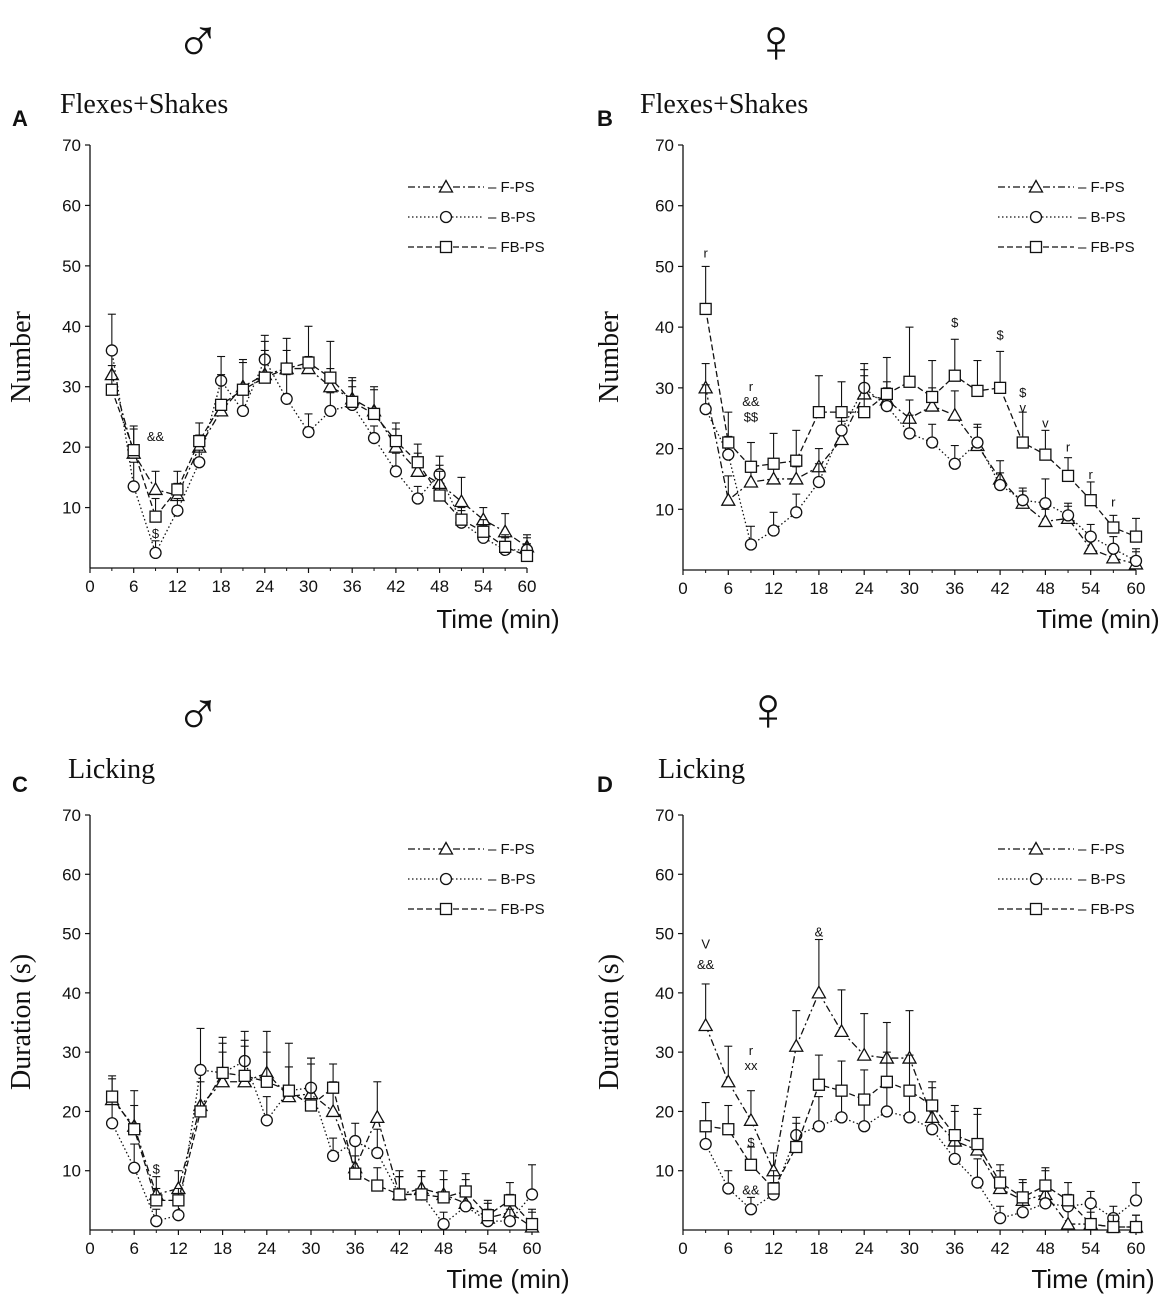 This screenshot has width=1172, height=1300. I want to click on series-line-fb-ps, so click(921, 423).